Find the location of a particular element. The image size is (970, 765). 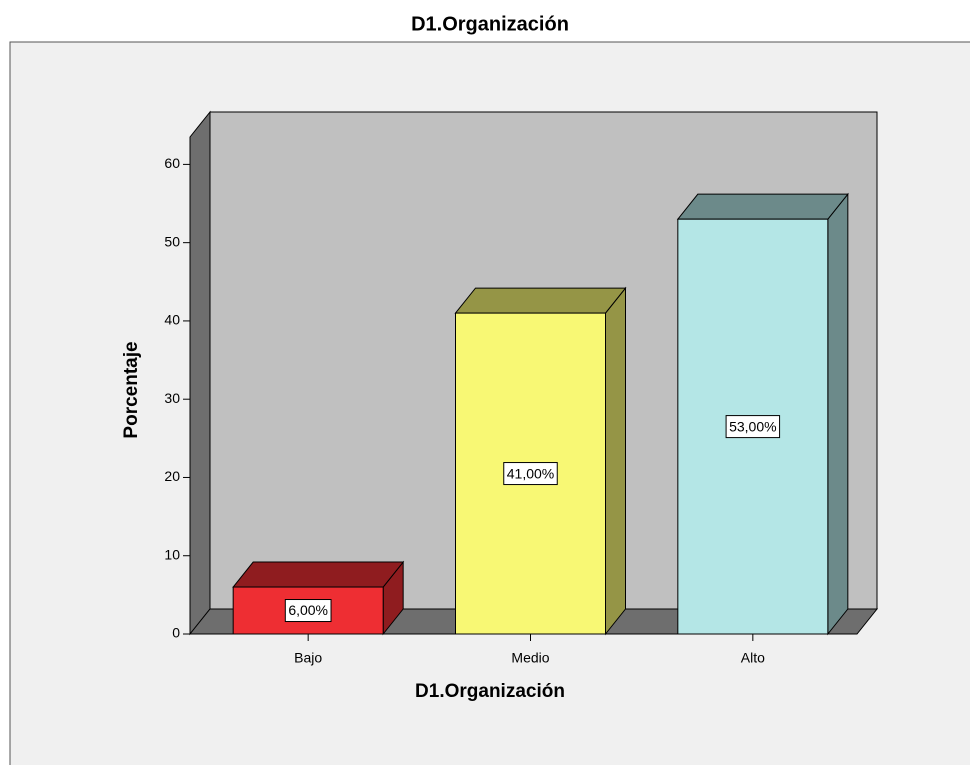

y-axis-title: Porcentaje is located at coordinates (131, 389).